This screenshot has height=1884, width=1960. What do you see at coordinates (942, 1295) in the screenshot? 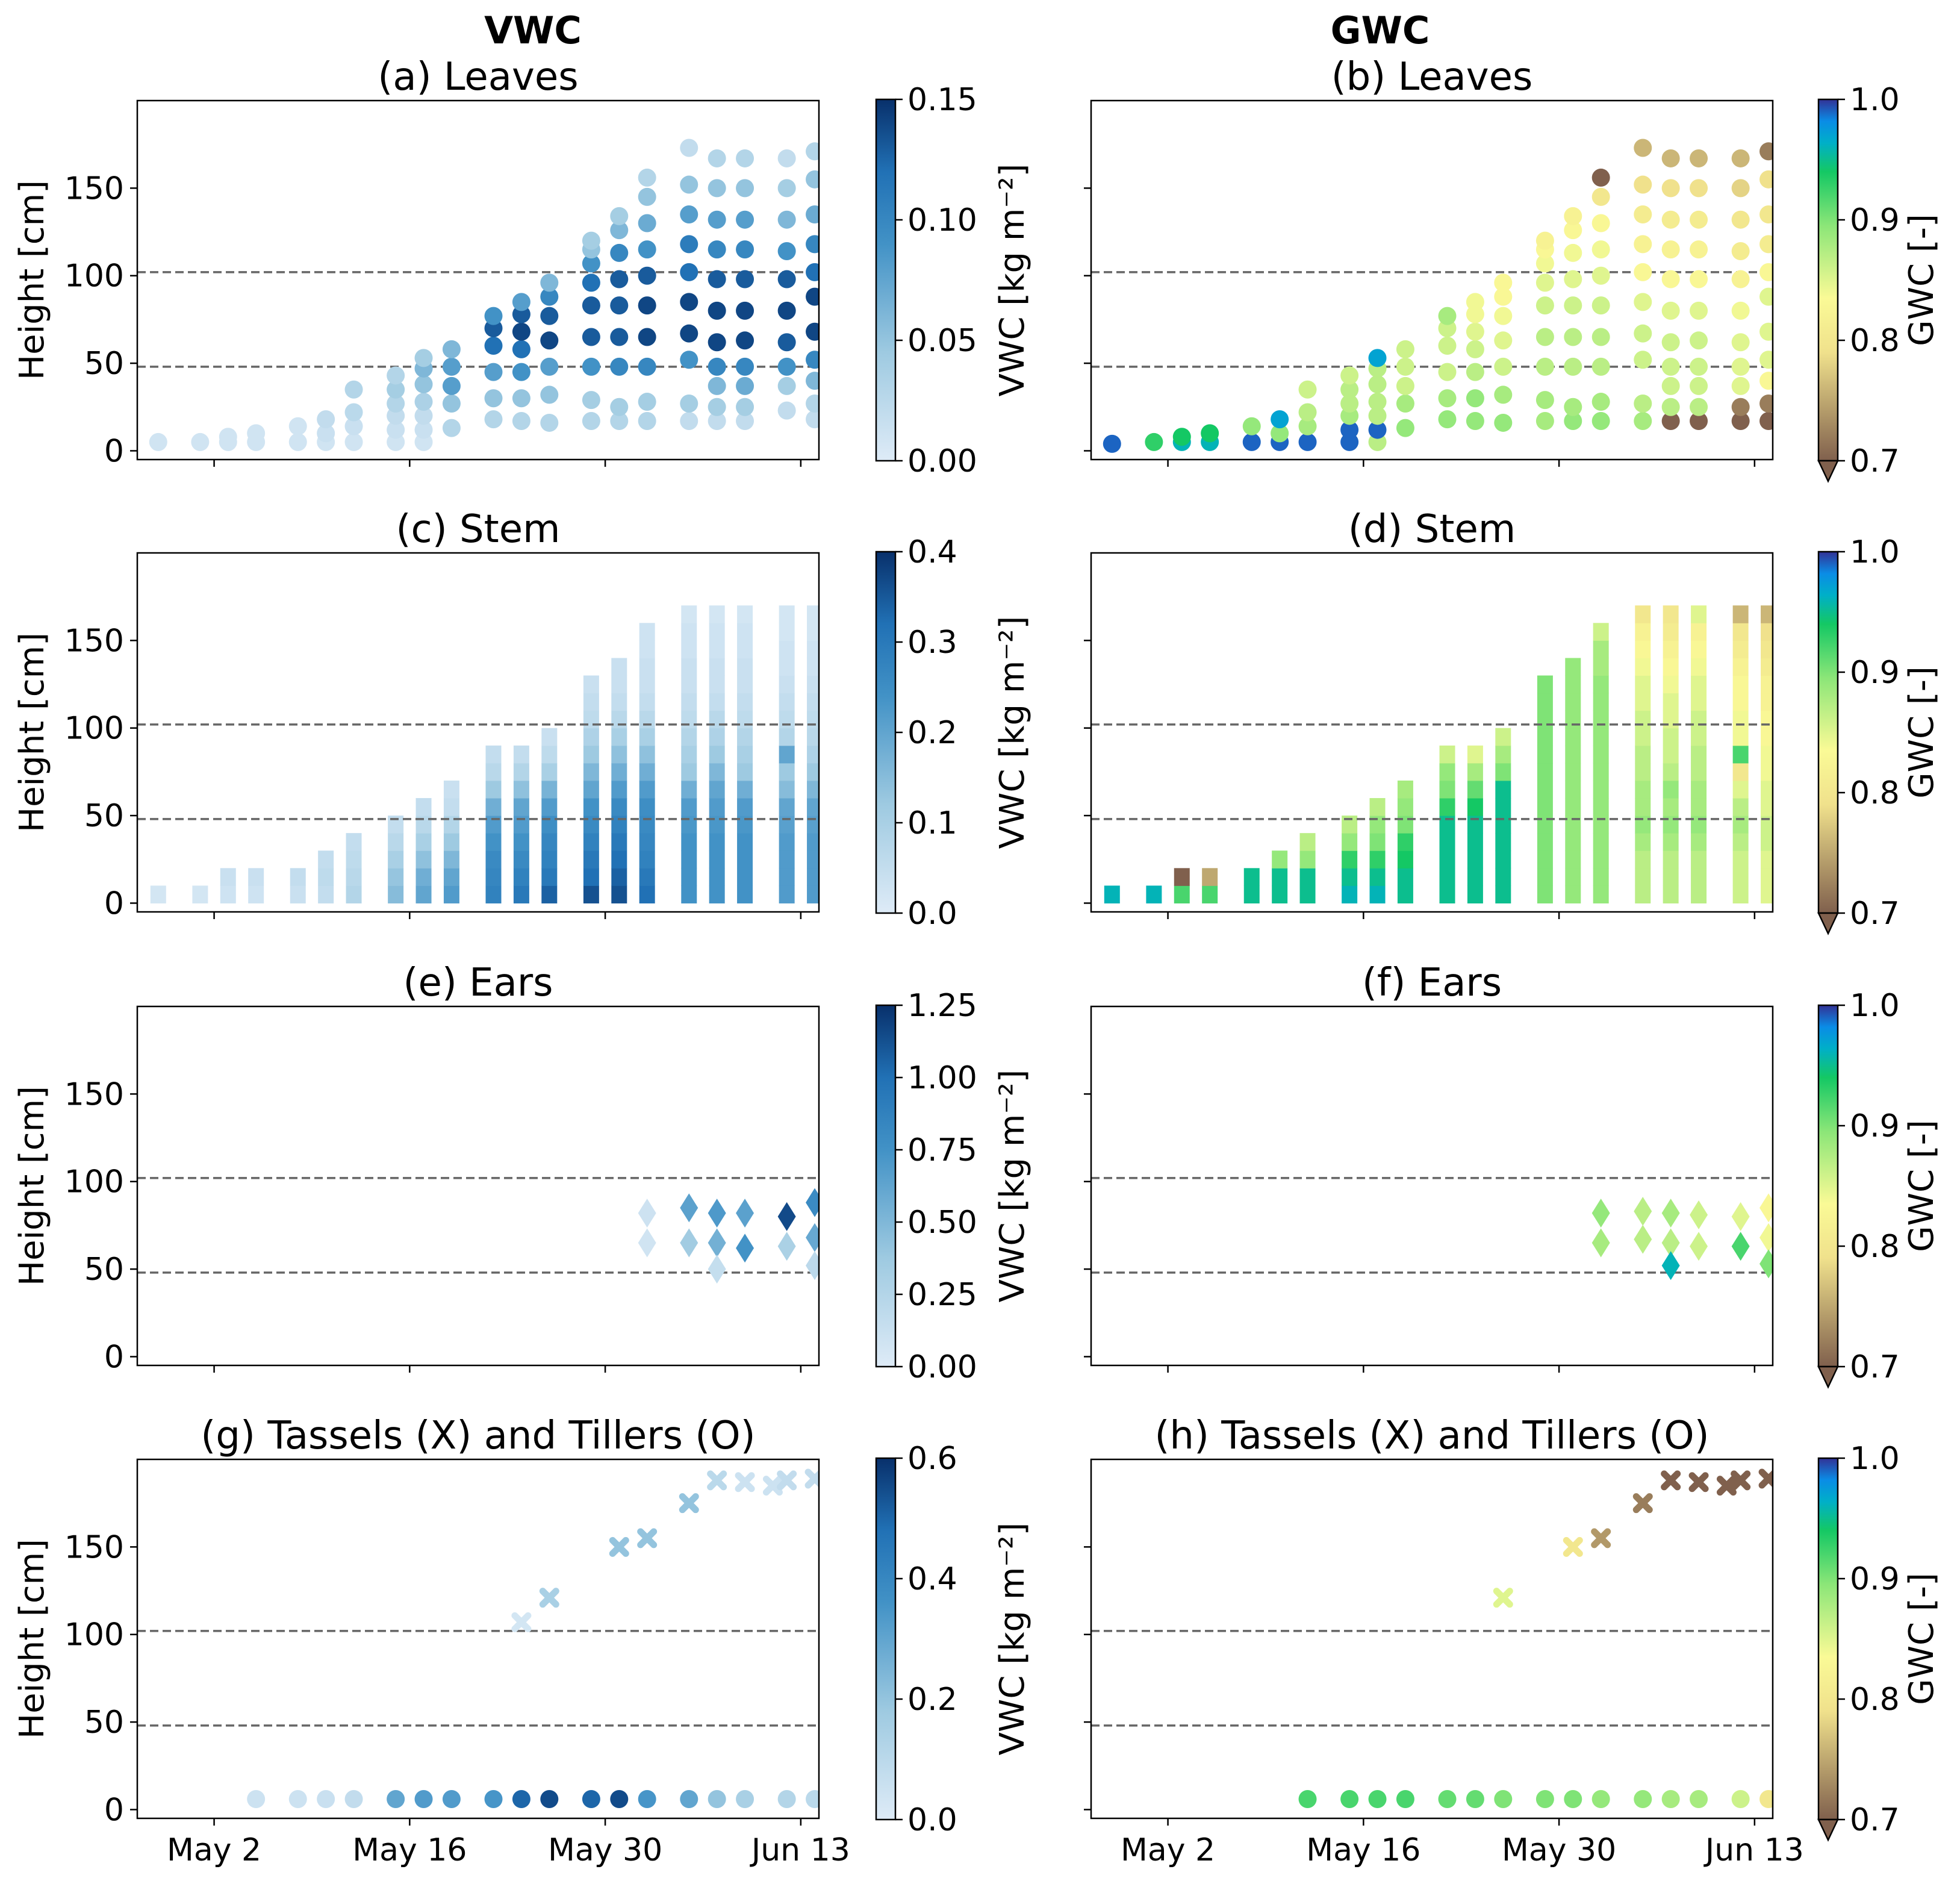
I see `colorbar-tick-label: 0.25` at bounding box center [942, 1295].